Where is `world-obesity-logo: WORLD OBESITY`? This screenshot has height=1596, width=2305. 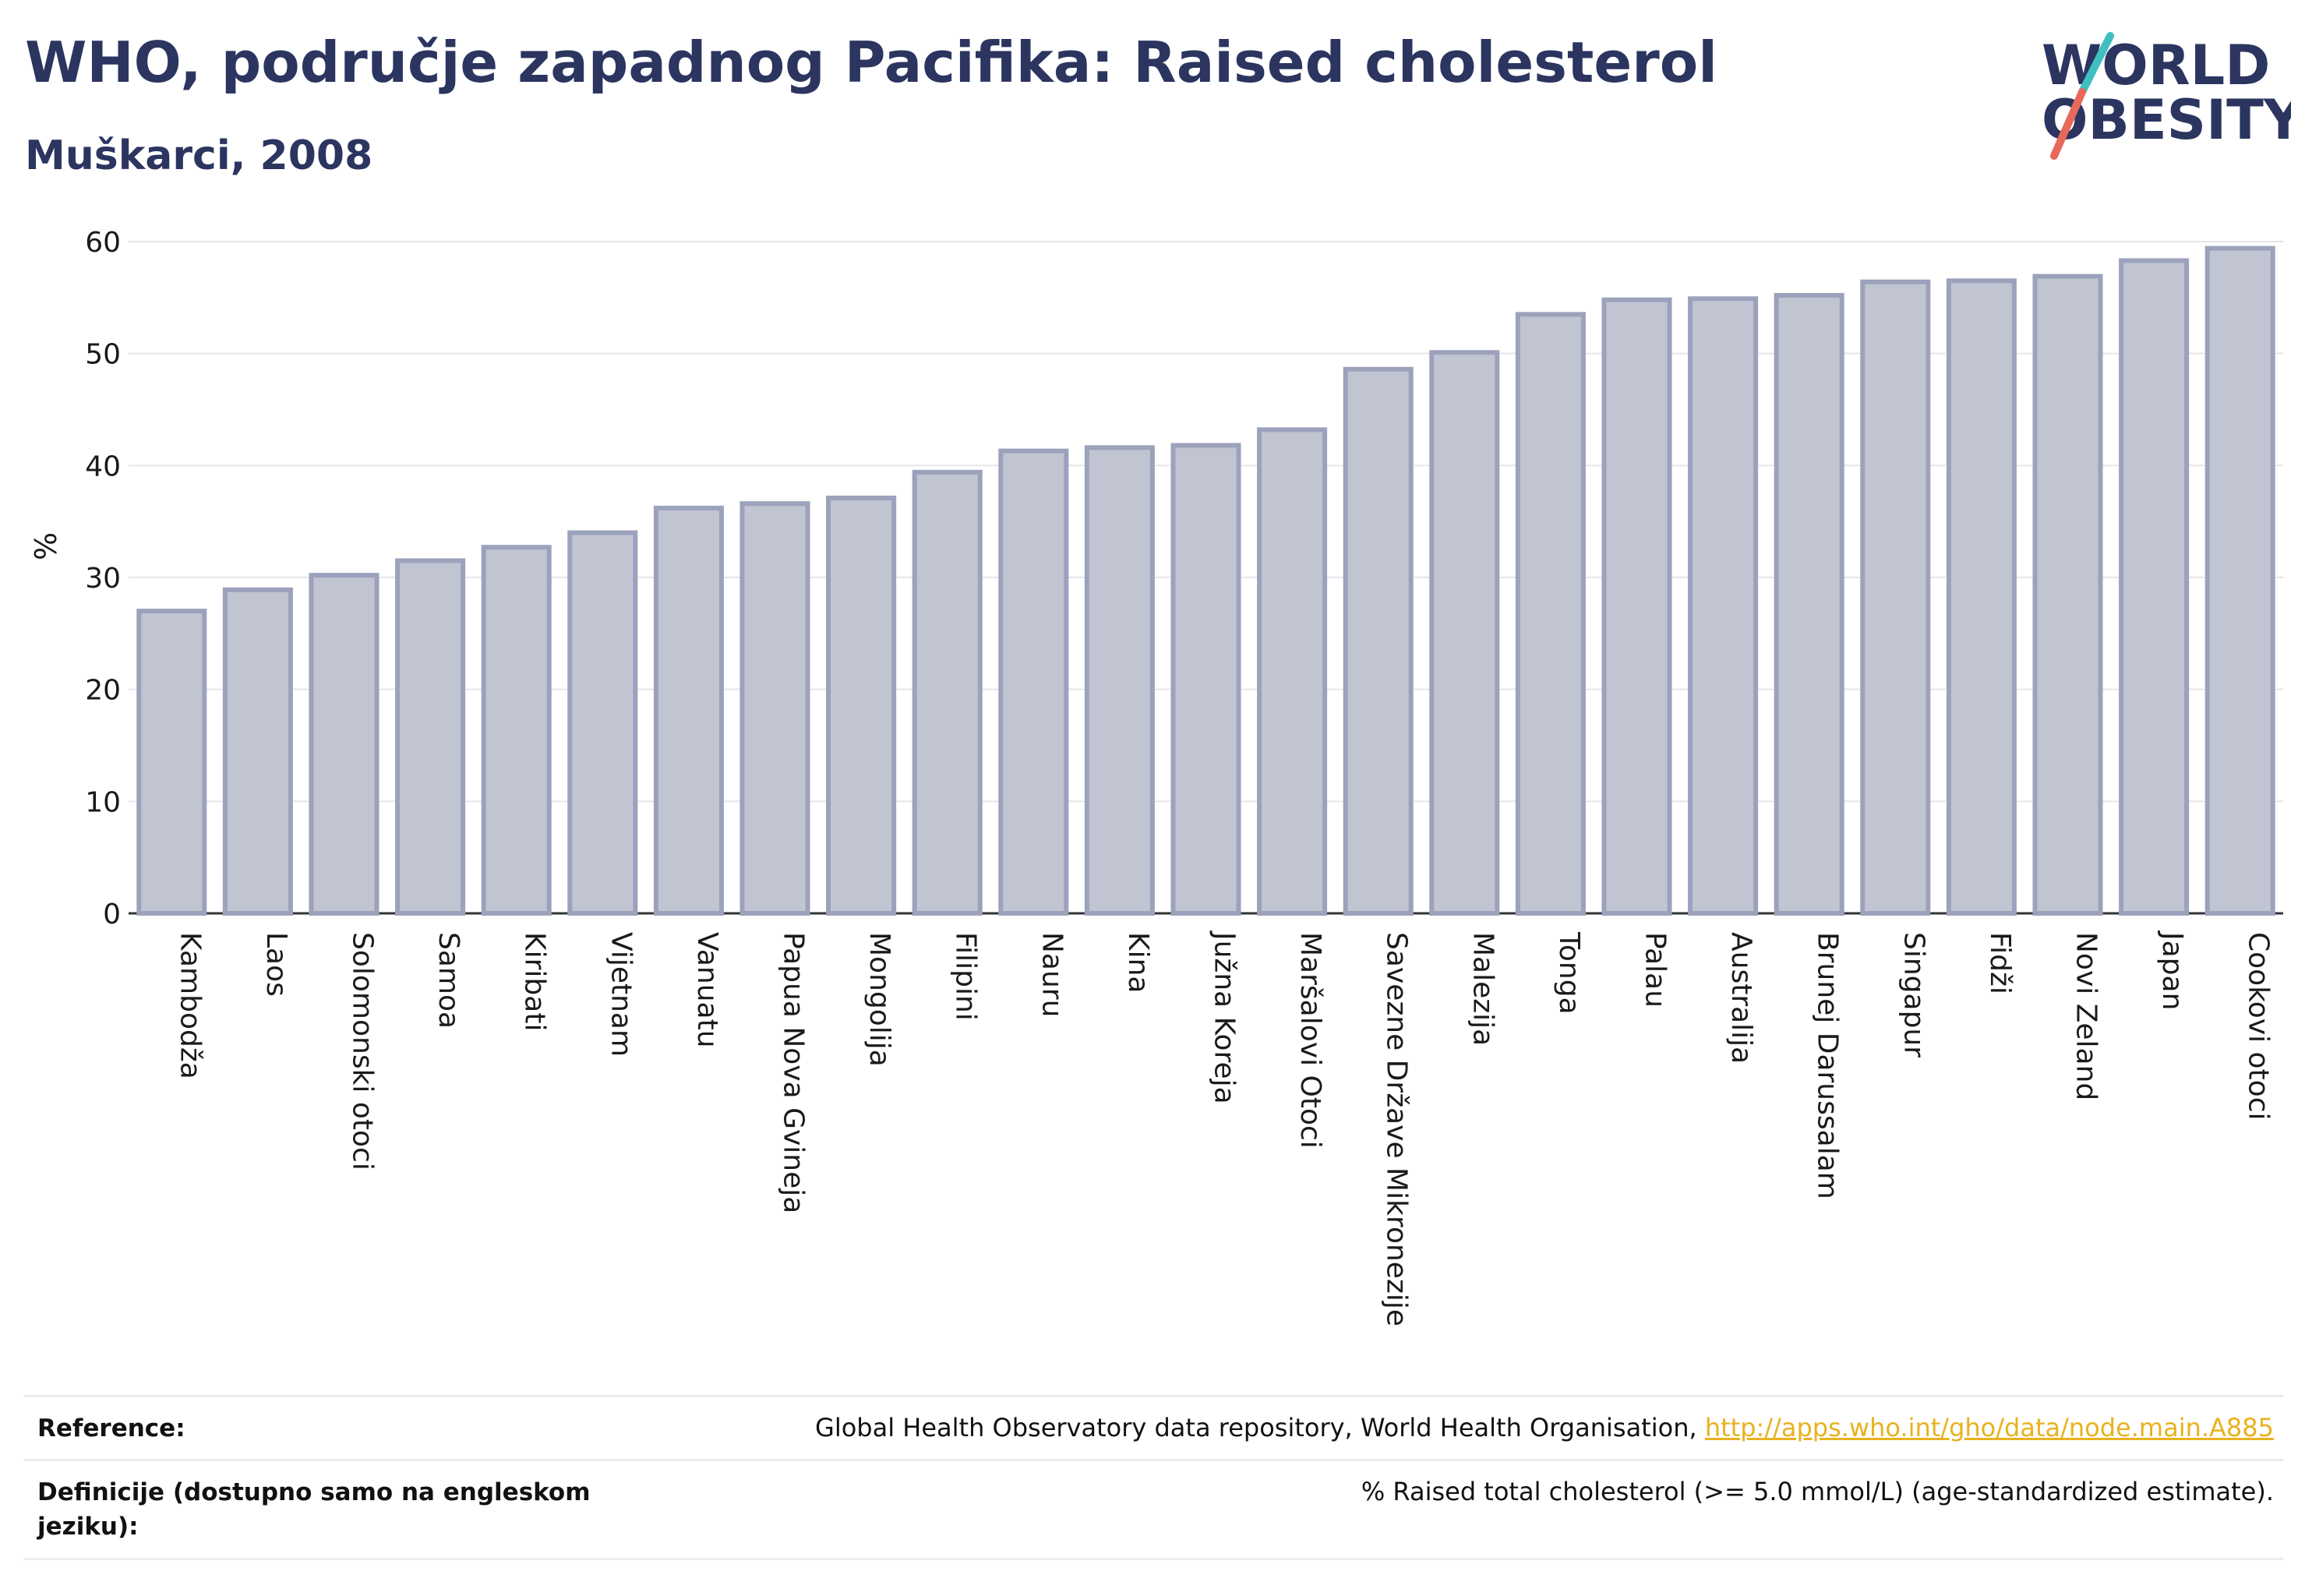 world-obesity-logo: WORLD OBESITY is located at coordinates (2166, 96).